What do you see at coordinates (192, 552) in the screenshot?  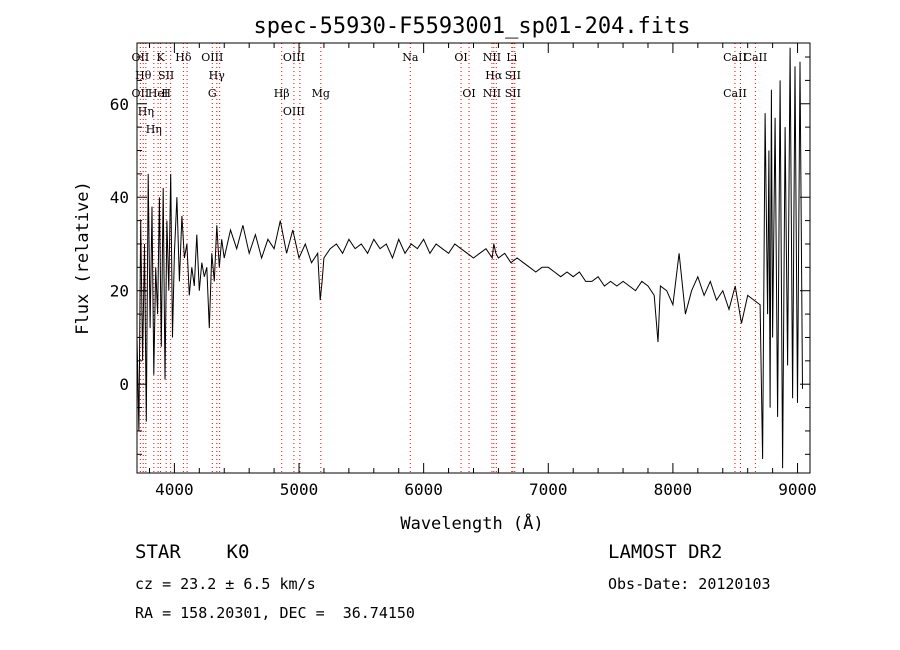 I see `object-class: STAR K0` at bounding box center [192, 552].